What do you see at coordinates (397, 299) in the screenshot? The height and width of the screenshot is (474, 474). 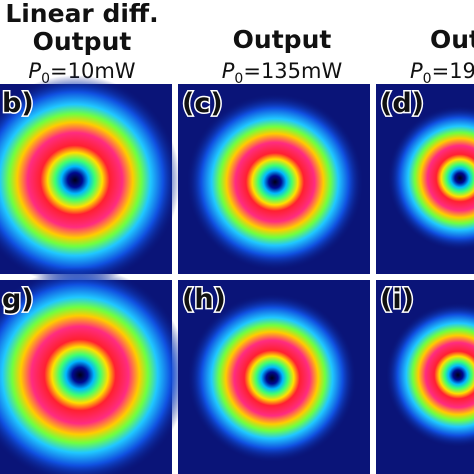 I see `panel-label: (i)` at bounding box center [397, 299].